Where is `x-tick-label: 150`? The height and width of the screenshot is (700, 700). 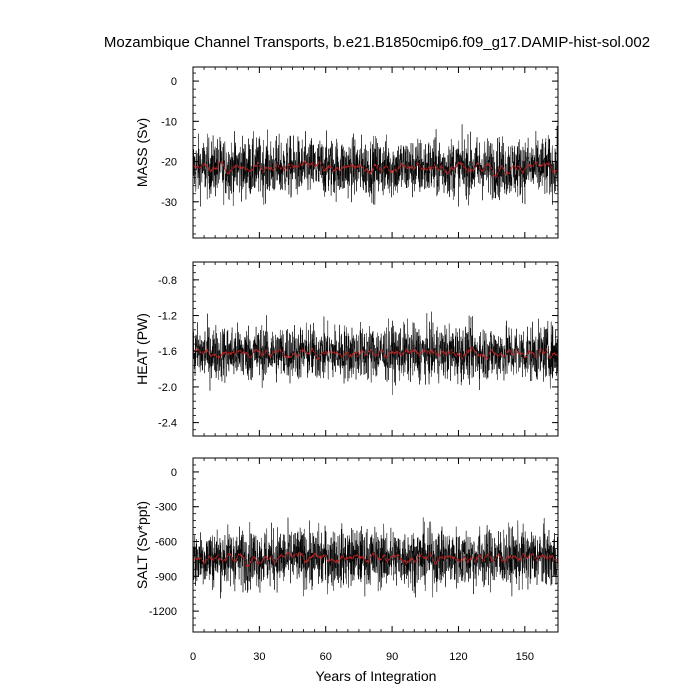 x-tick-label: 150 is located at coordinates (525, 657).